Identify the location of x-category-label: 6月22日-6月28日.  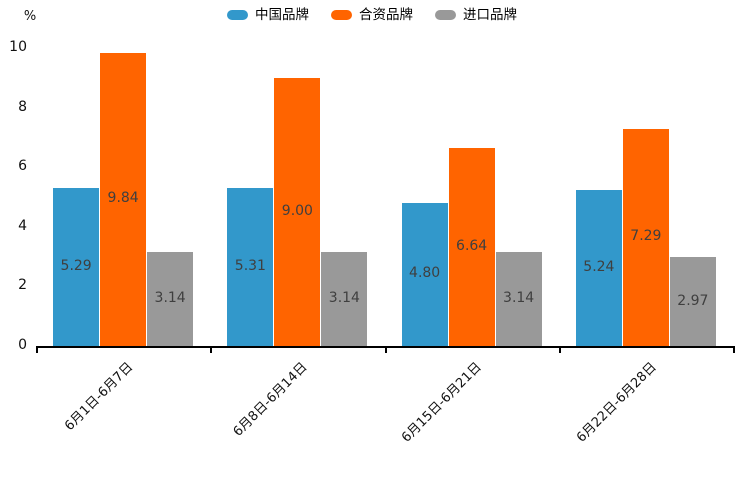
(616, 402).